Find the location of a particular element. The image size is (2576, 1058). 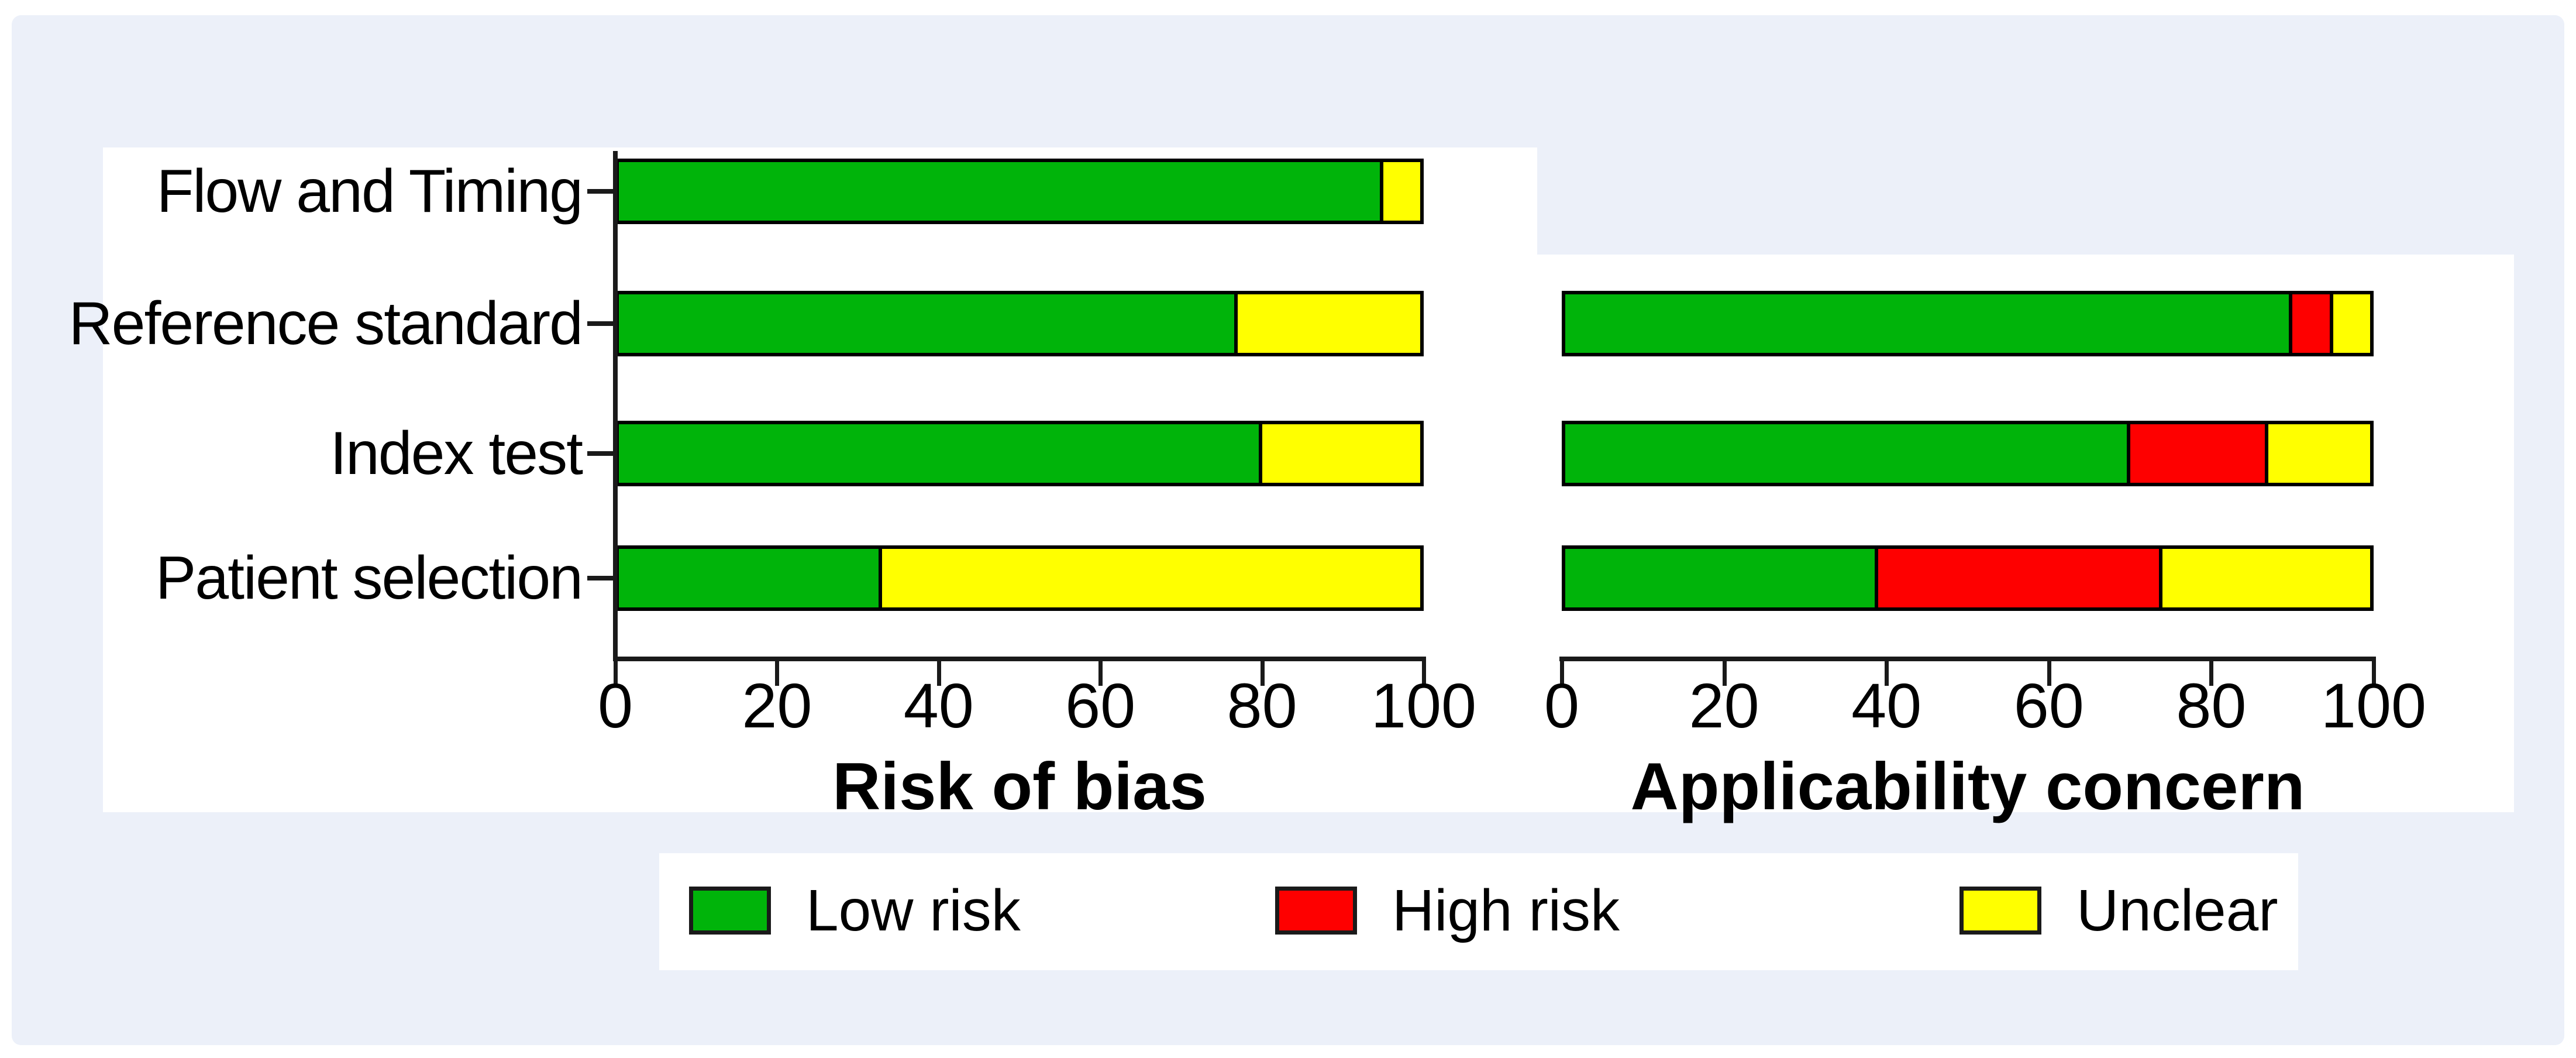

category-label: Flow and Timing is located at coordinates (369, 191).